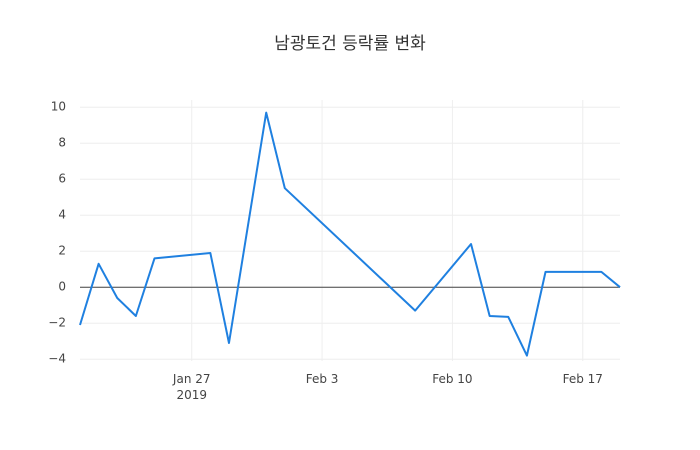 This screenshot has height=450, width=700. I want to click on x-tick-label: Feb 3, so click(322, 379).